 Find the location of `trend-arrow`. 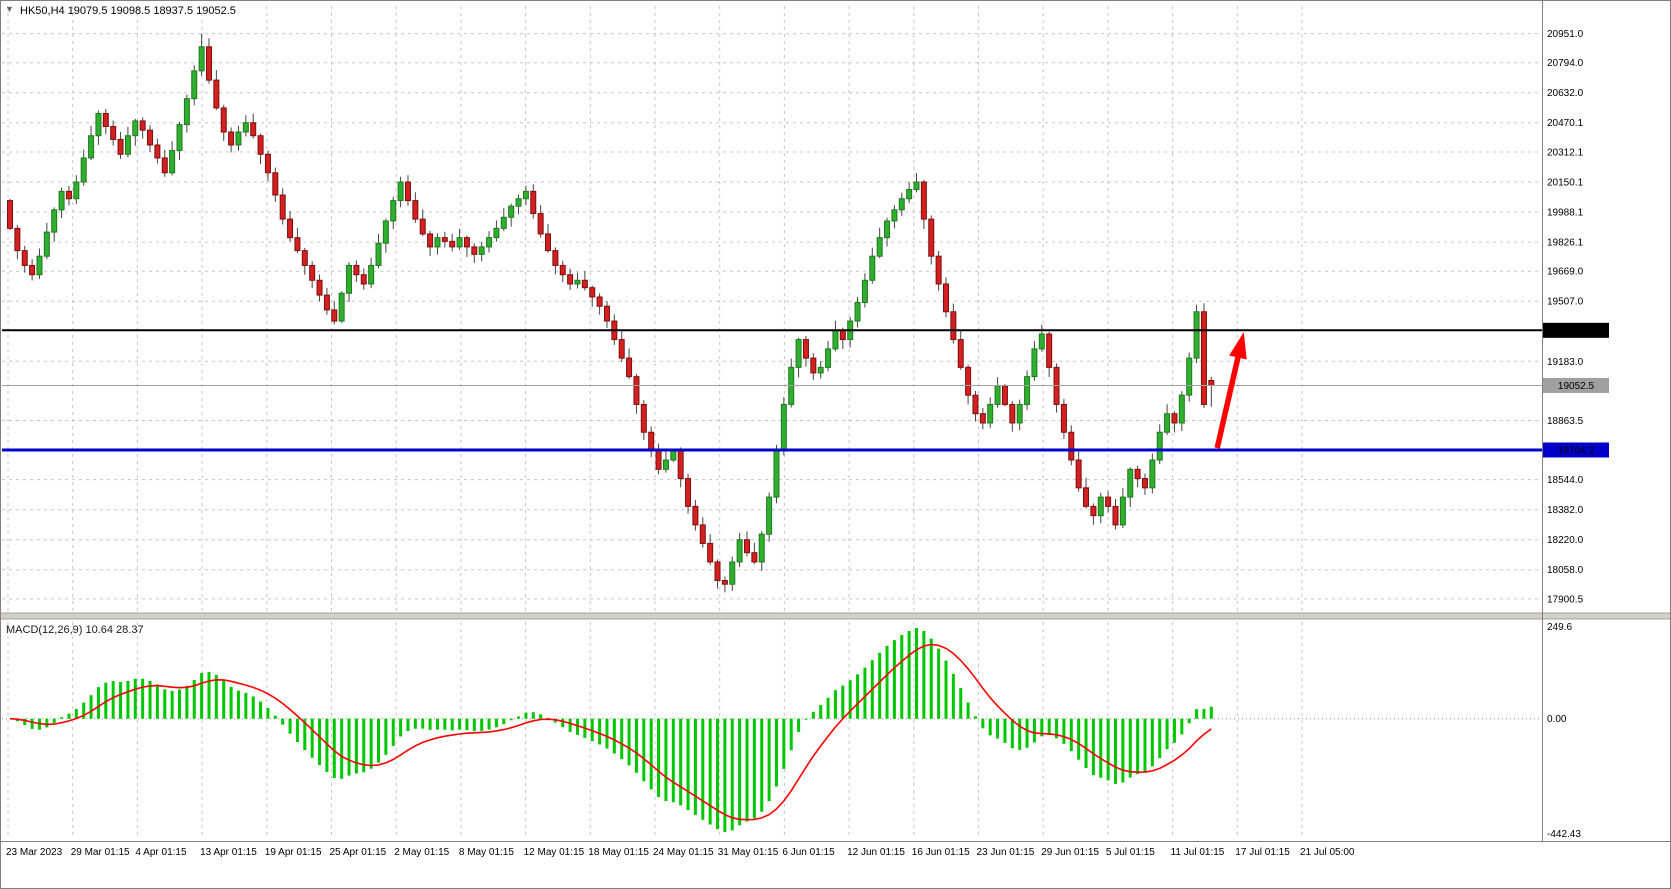

trend-arrow is located at coordinates (1230, 390).